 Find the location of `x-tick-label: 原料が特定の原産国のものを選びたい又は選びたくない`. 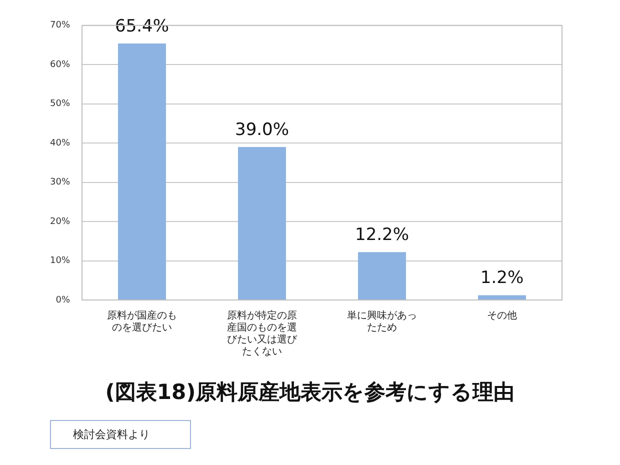

x-tick-label: 原料が特定の原産国のものを選びたい又は選びたくない is located at coordinates (262, 334).